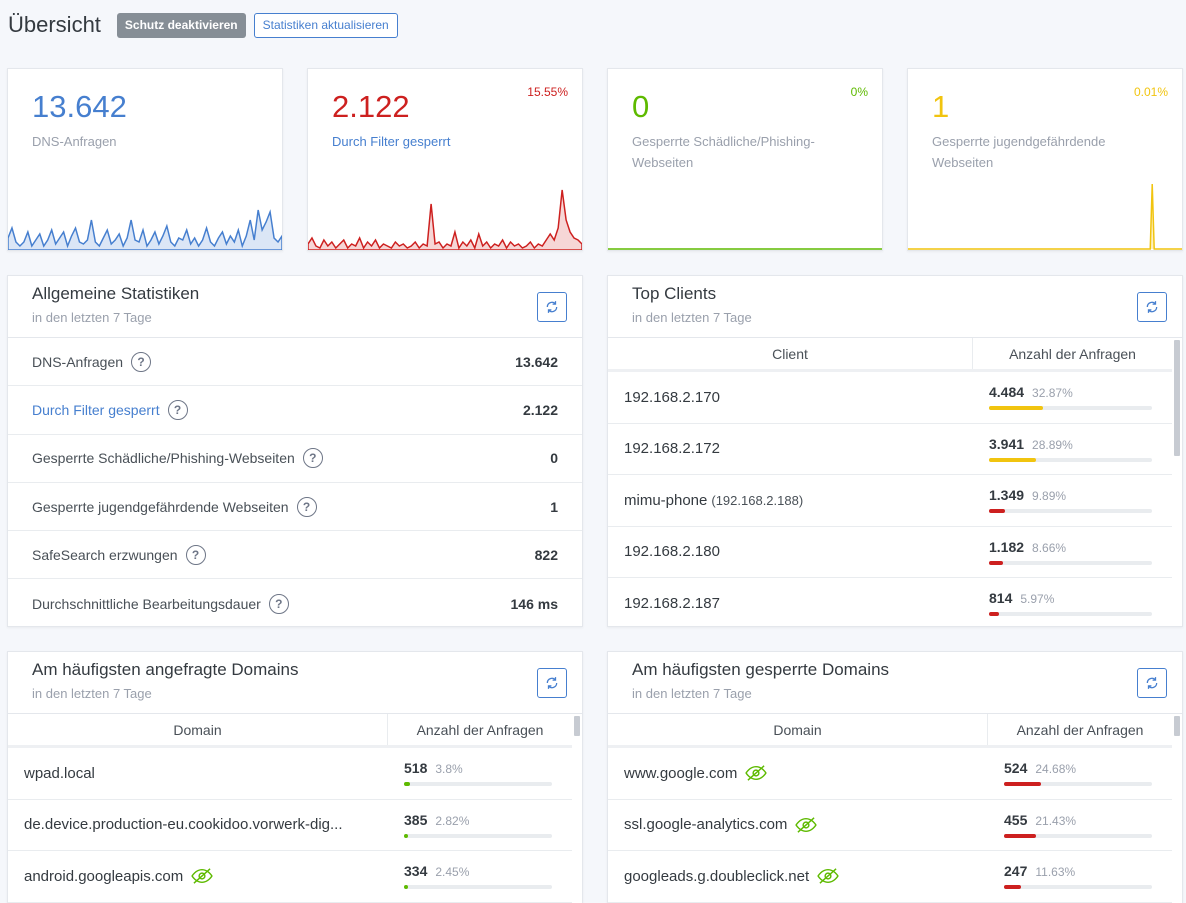  What do you see at coordinates (790, 551) in the screenshot?
I see `row-name-cell: 192.168.2.180` at bounding box center [790, 551].